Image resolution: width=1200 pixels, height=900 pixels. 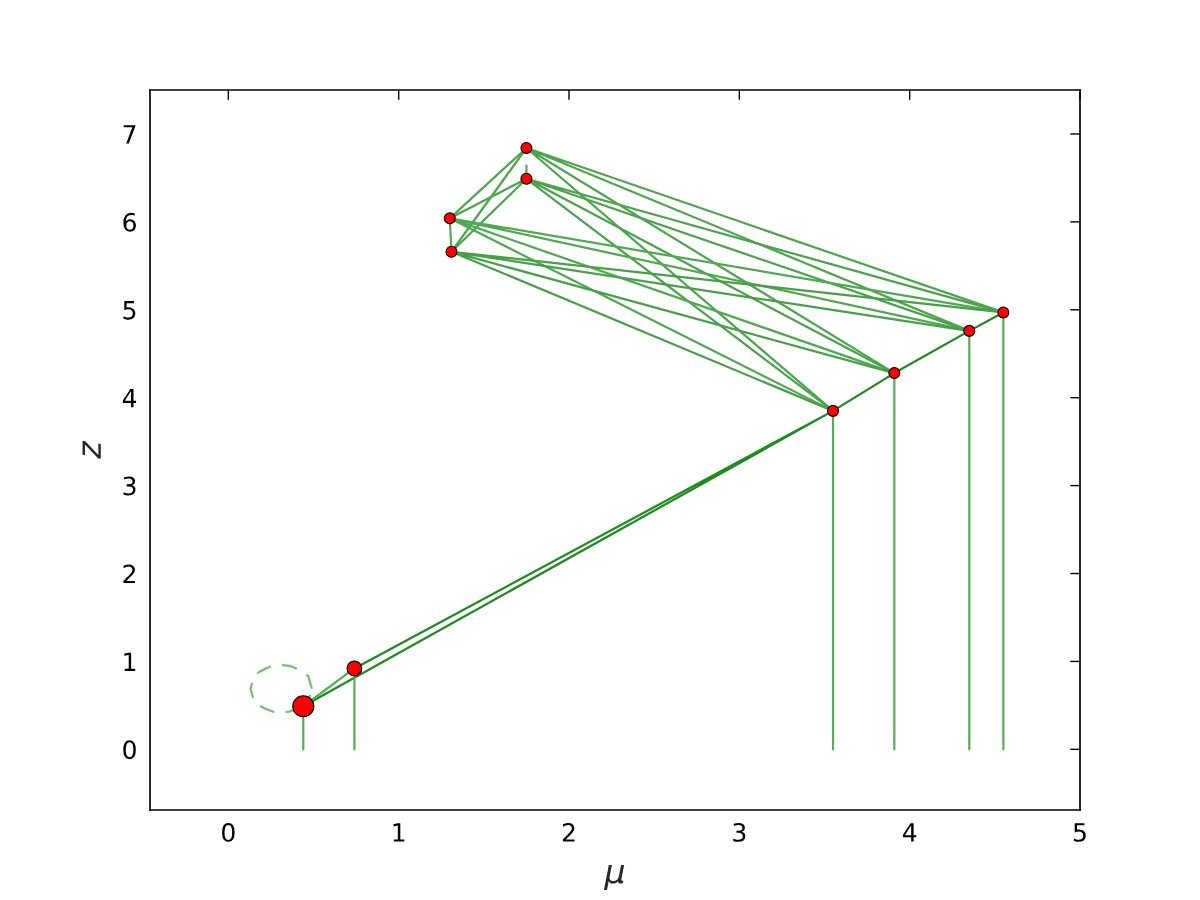 What do you see at coordinates (739, 832) in the screenshot?
I see `x-tick-label: 3` at bounding box center [739, 832].